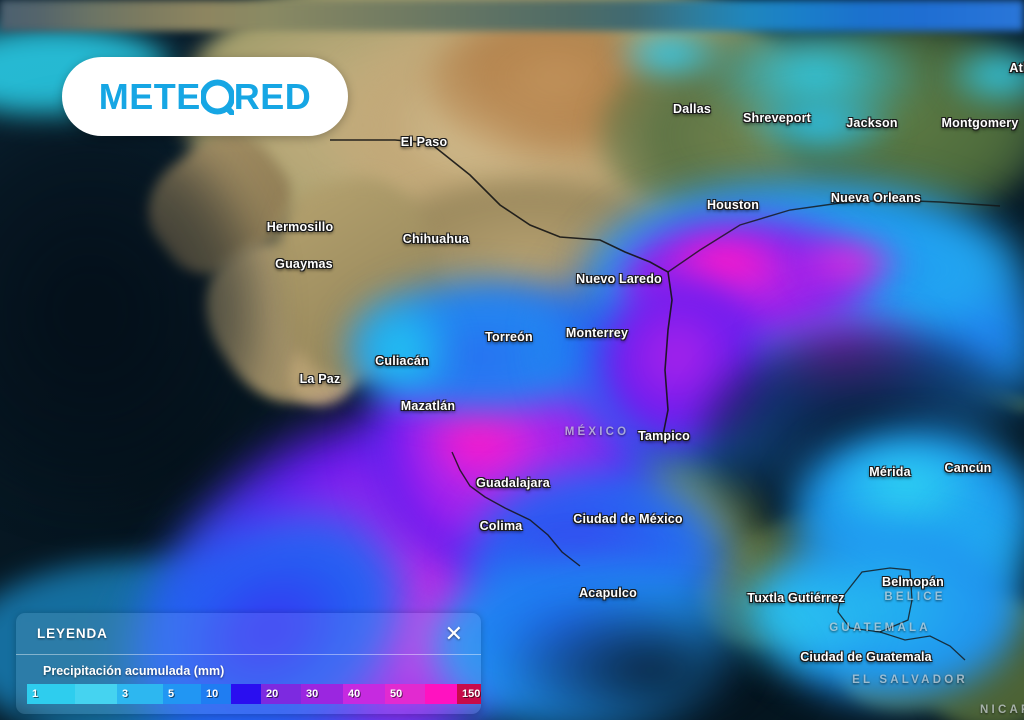  I want to click on city-label: Mazatlán, so click(428, 406).